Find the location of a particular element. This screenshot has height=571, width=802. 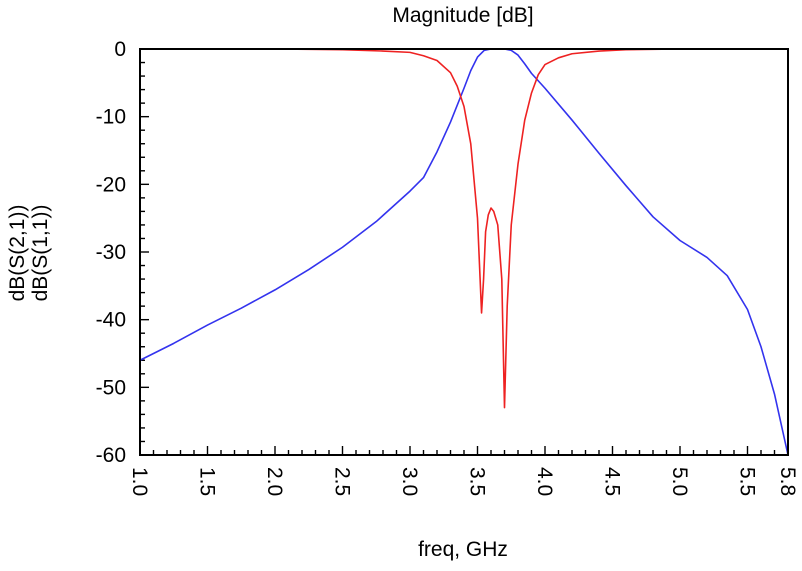

y-tick-label: -30 is located at coordinates (111, 252).